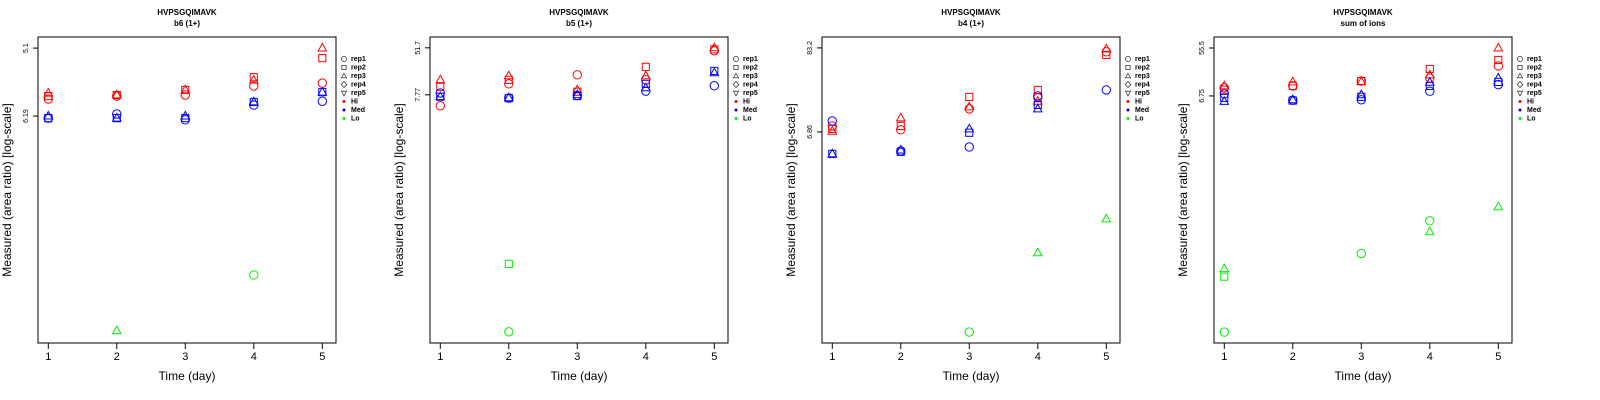 The width and height of the screenshot is (1600, 400). I want to click on y-tick-label: 7.77, so click(418, 95).